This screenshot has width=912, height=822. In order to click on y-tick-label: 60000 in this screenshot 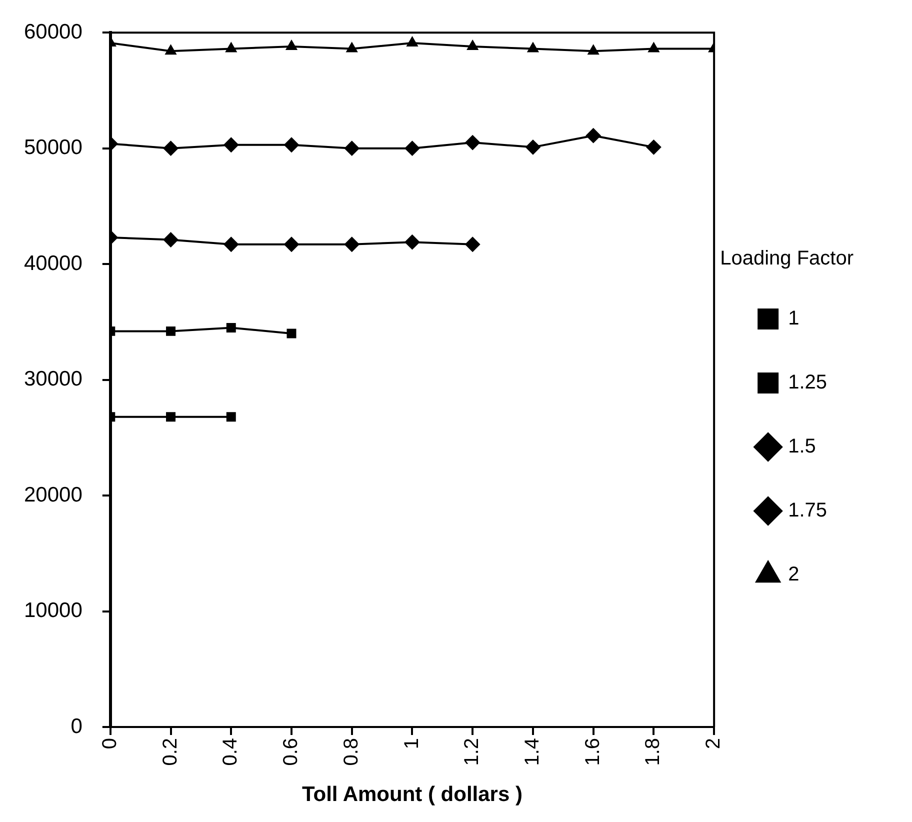, I will do `click(53, 32)`.